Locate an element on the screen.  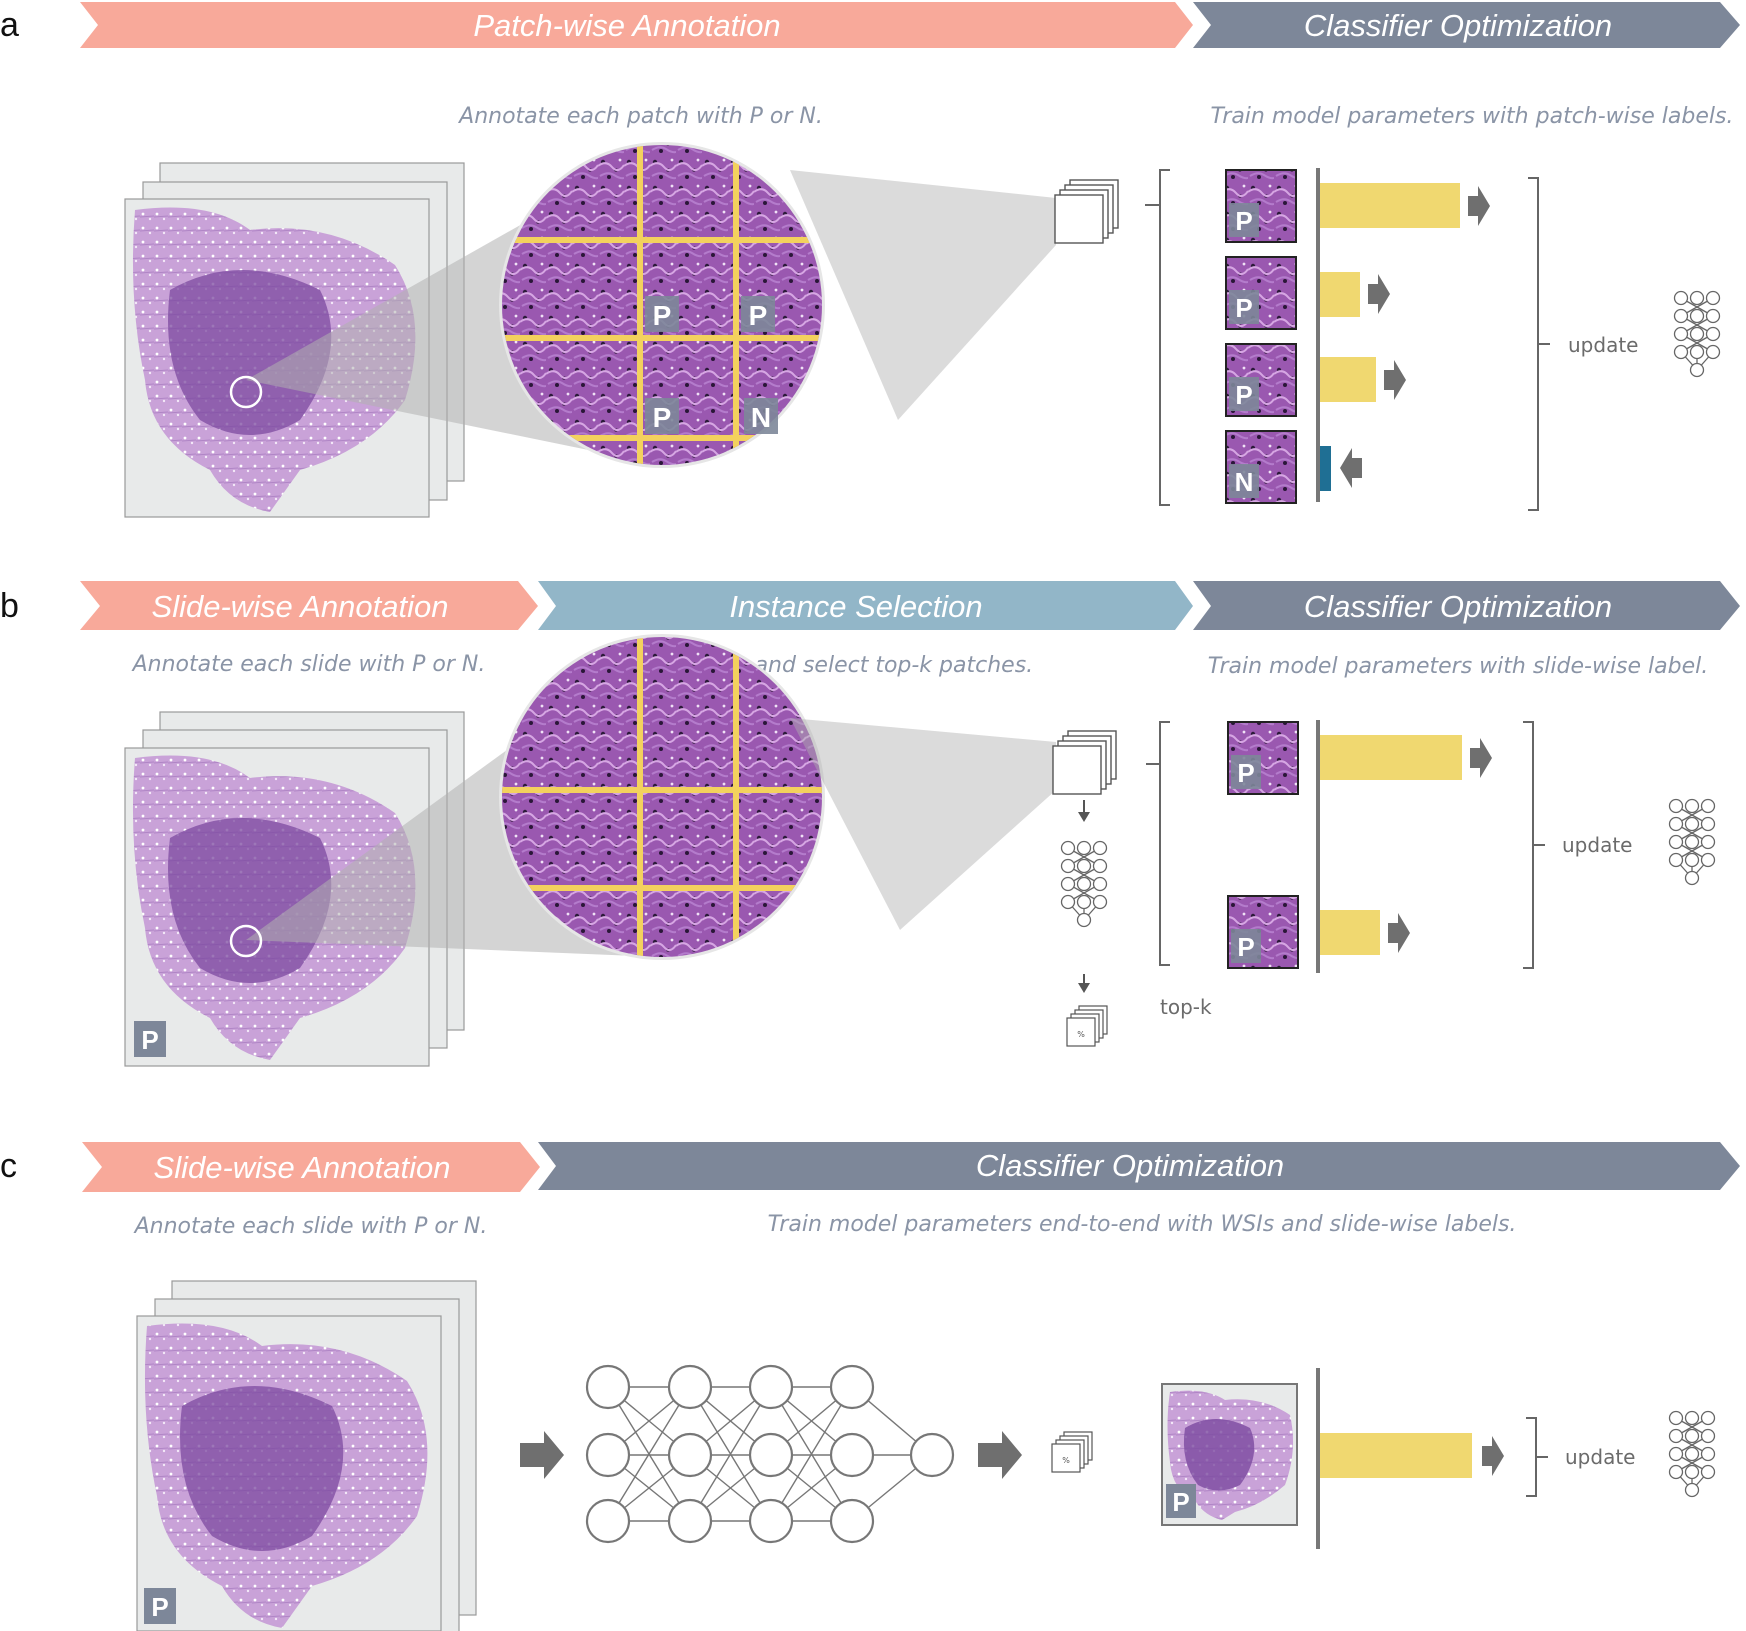
zoomed-patch-grid-b is located at coordinates (662, 797).